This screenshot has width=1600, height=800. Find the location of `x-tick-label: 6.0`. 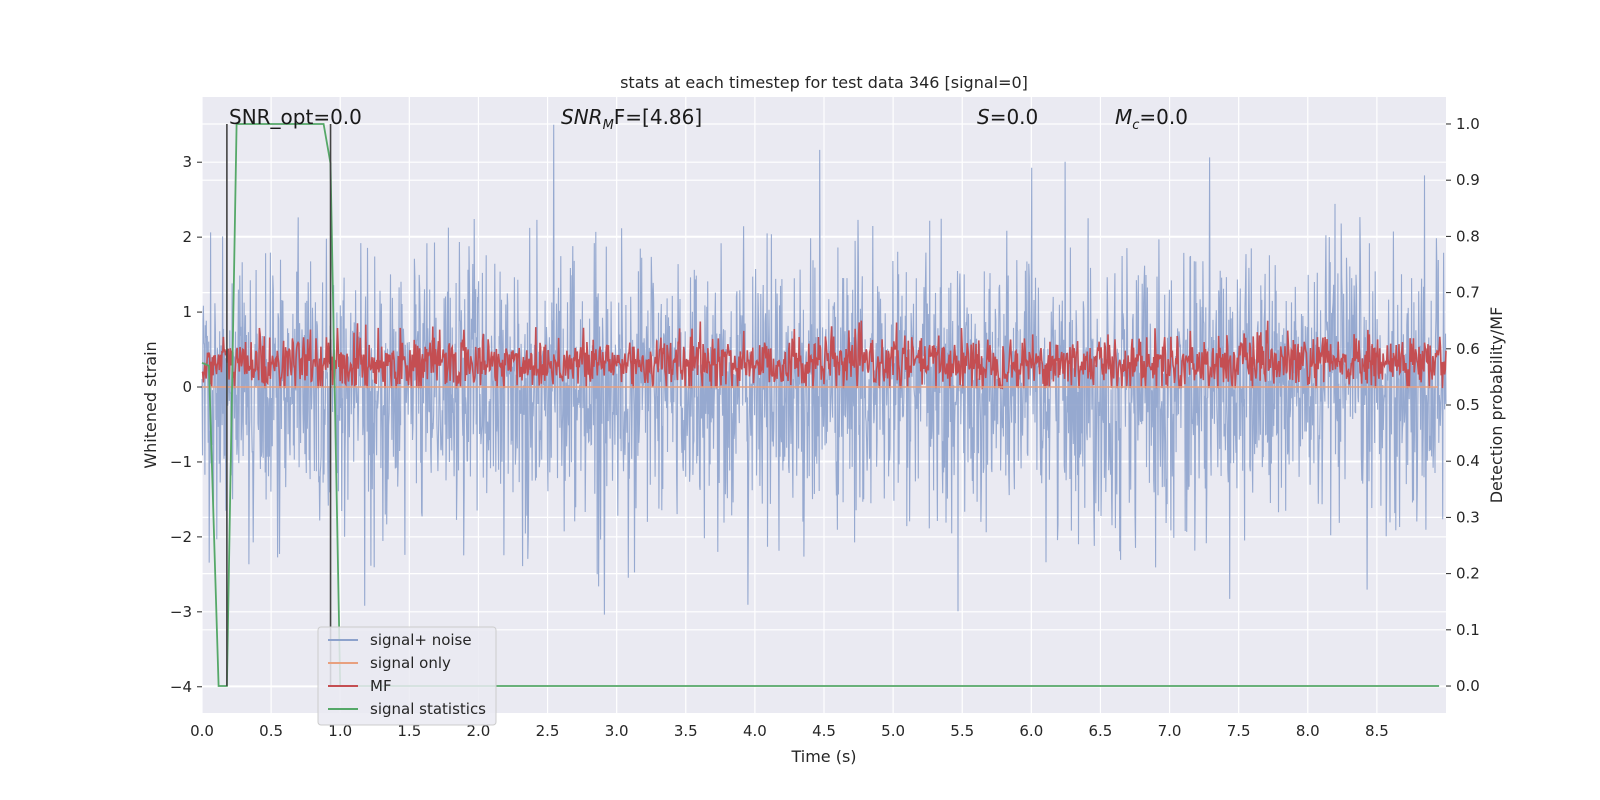

x-tick-label: 6.0 is located at coordinates (1031, 731).